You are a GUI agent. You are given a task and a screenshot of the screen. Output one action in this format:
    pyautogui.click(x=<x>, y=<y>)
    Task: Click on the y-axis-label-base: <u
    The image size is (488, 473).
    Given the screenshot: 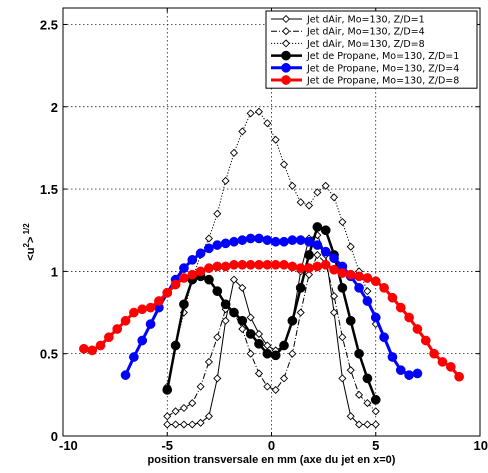 What is the action you would take?
    pyautogui.click(x=31, y=254)
    